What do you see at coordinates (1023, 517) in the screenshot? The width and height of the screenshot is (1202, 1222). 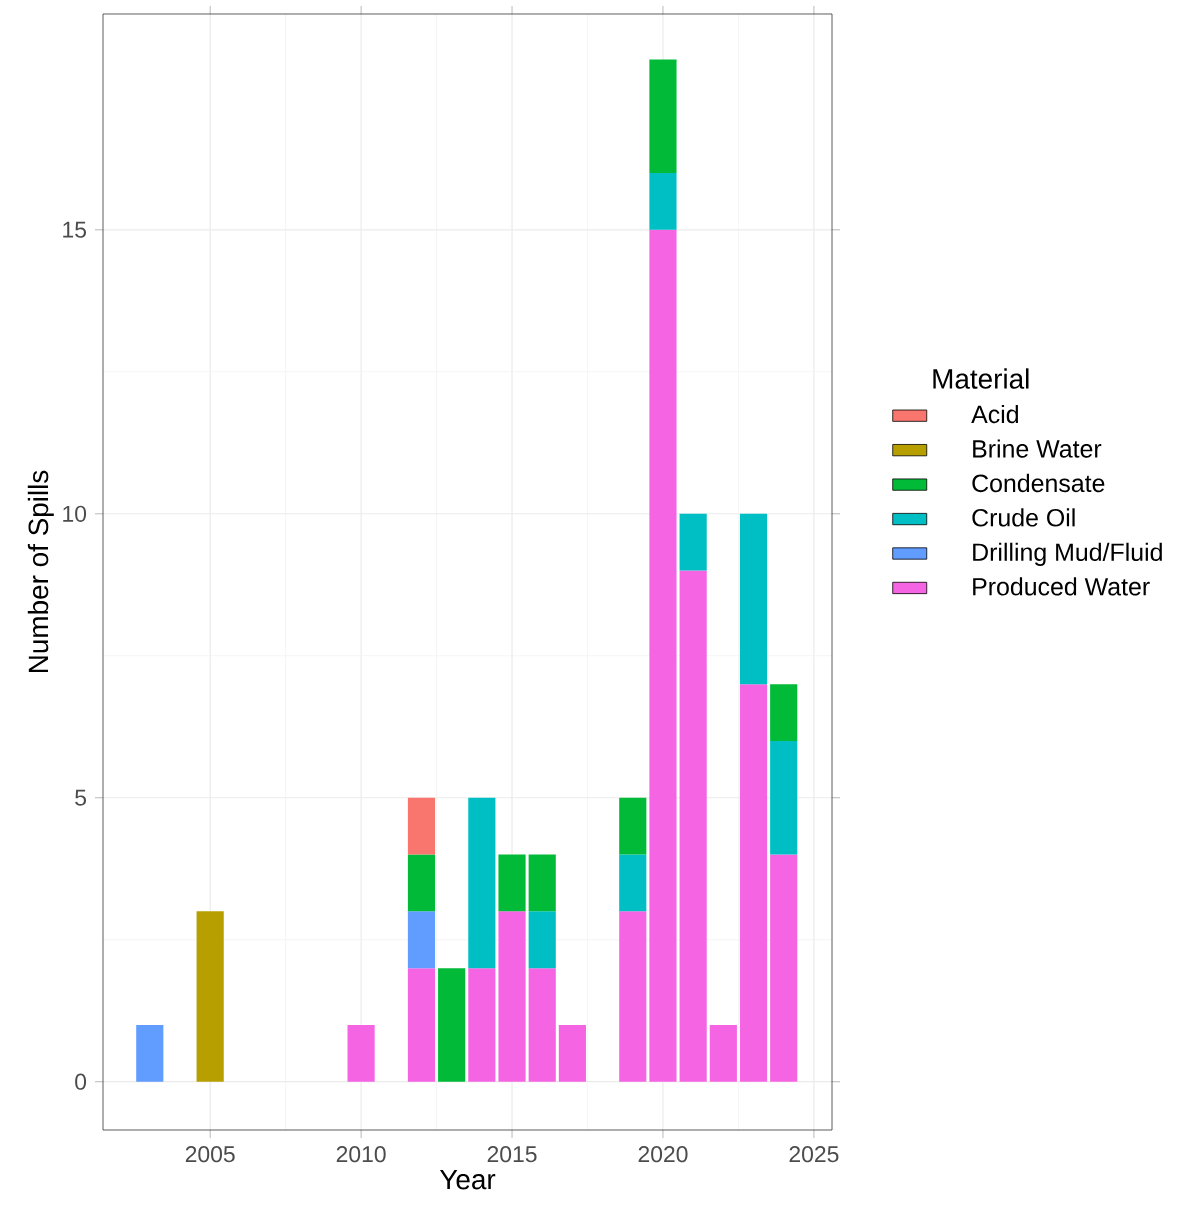 I see `legend-label: Crude Oil` at bounding box center [1023, 517].